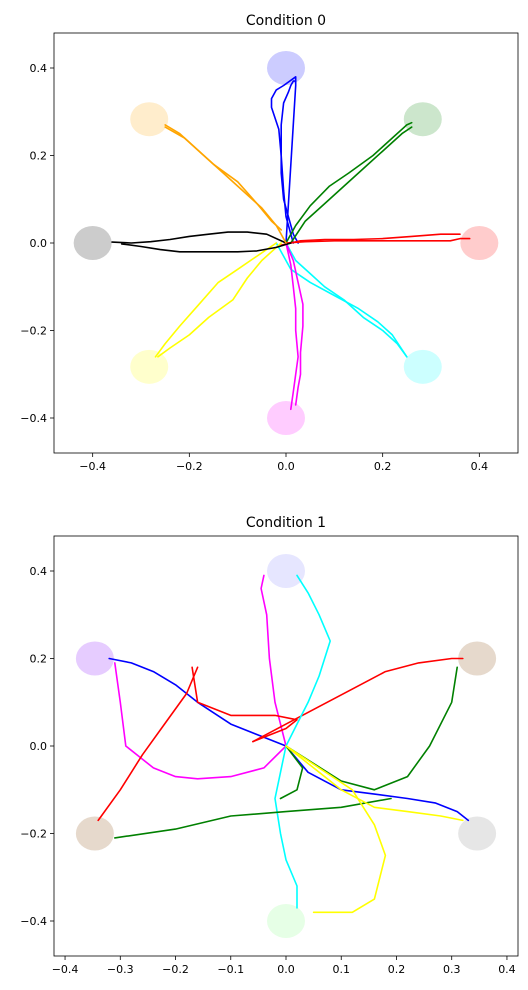  I want to click on x-tick-label: 0.1, so click(341, 969).